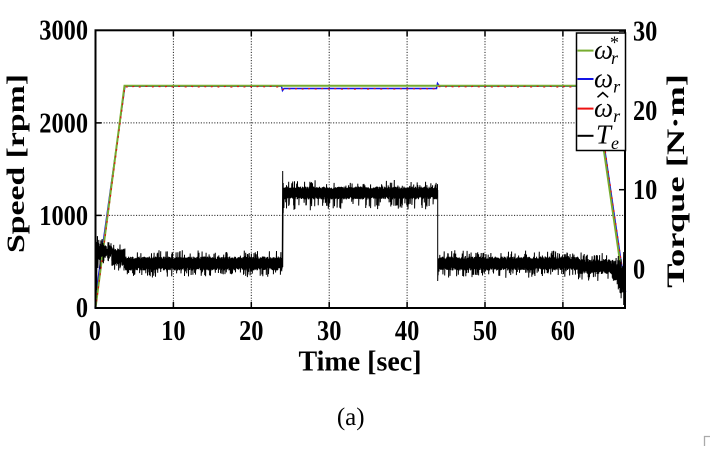 This screenshot has height=451, width=710. I want to click on svg-text: 40, so click(407, 330).